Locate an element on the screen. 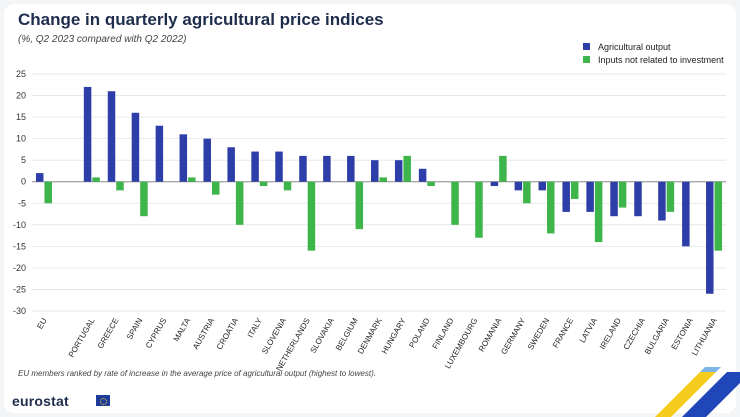 The image size is (740, 417). bar-inputs-slovenia is located at coordinates (287, 186).